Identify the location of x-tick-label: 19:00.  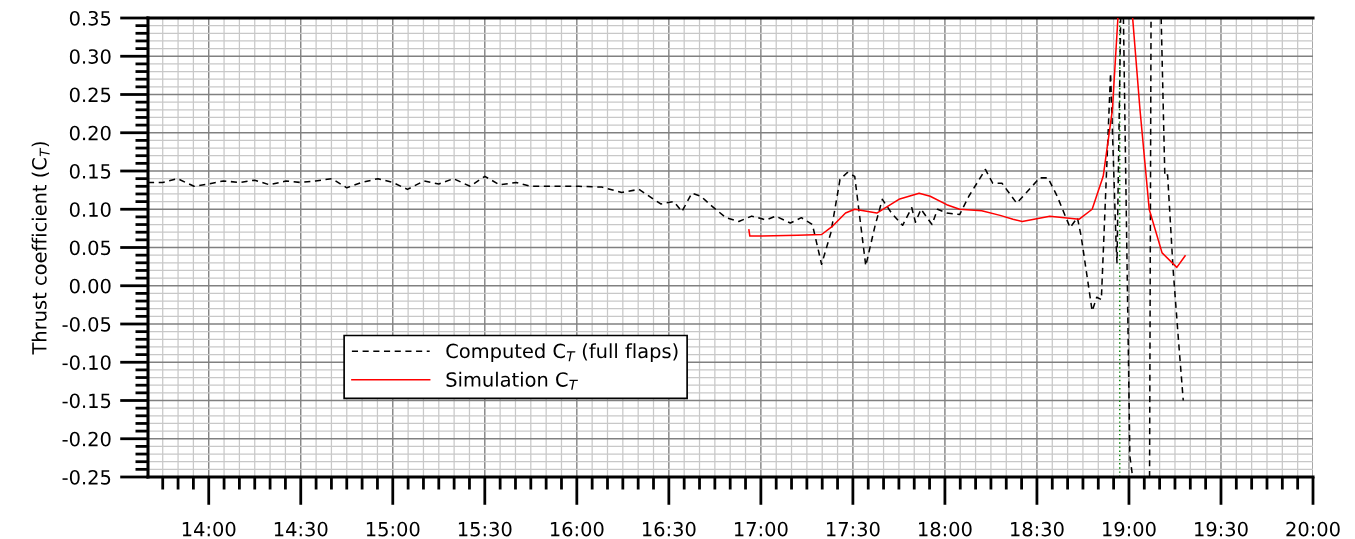
(1129, 529).